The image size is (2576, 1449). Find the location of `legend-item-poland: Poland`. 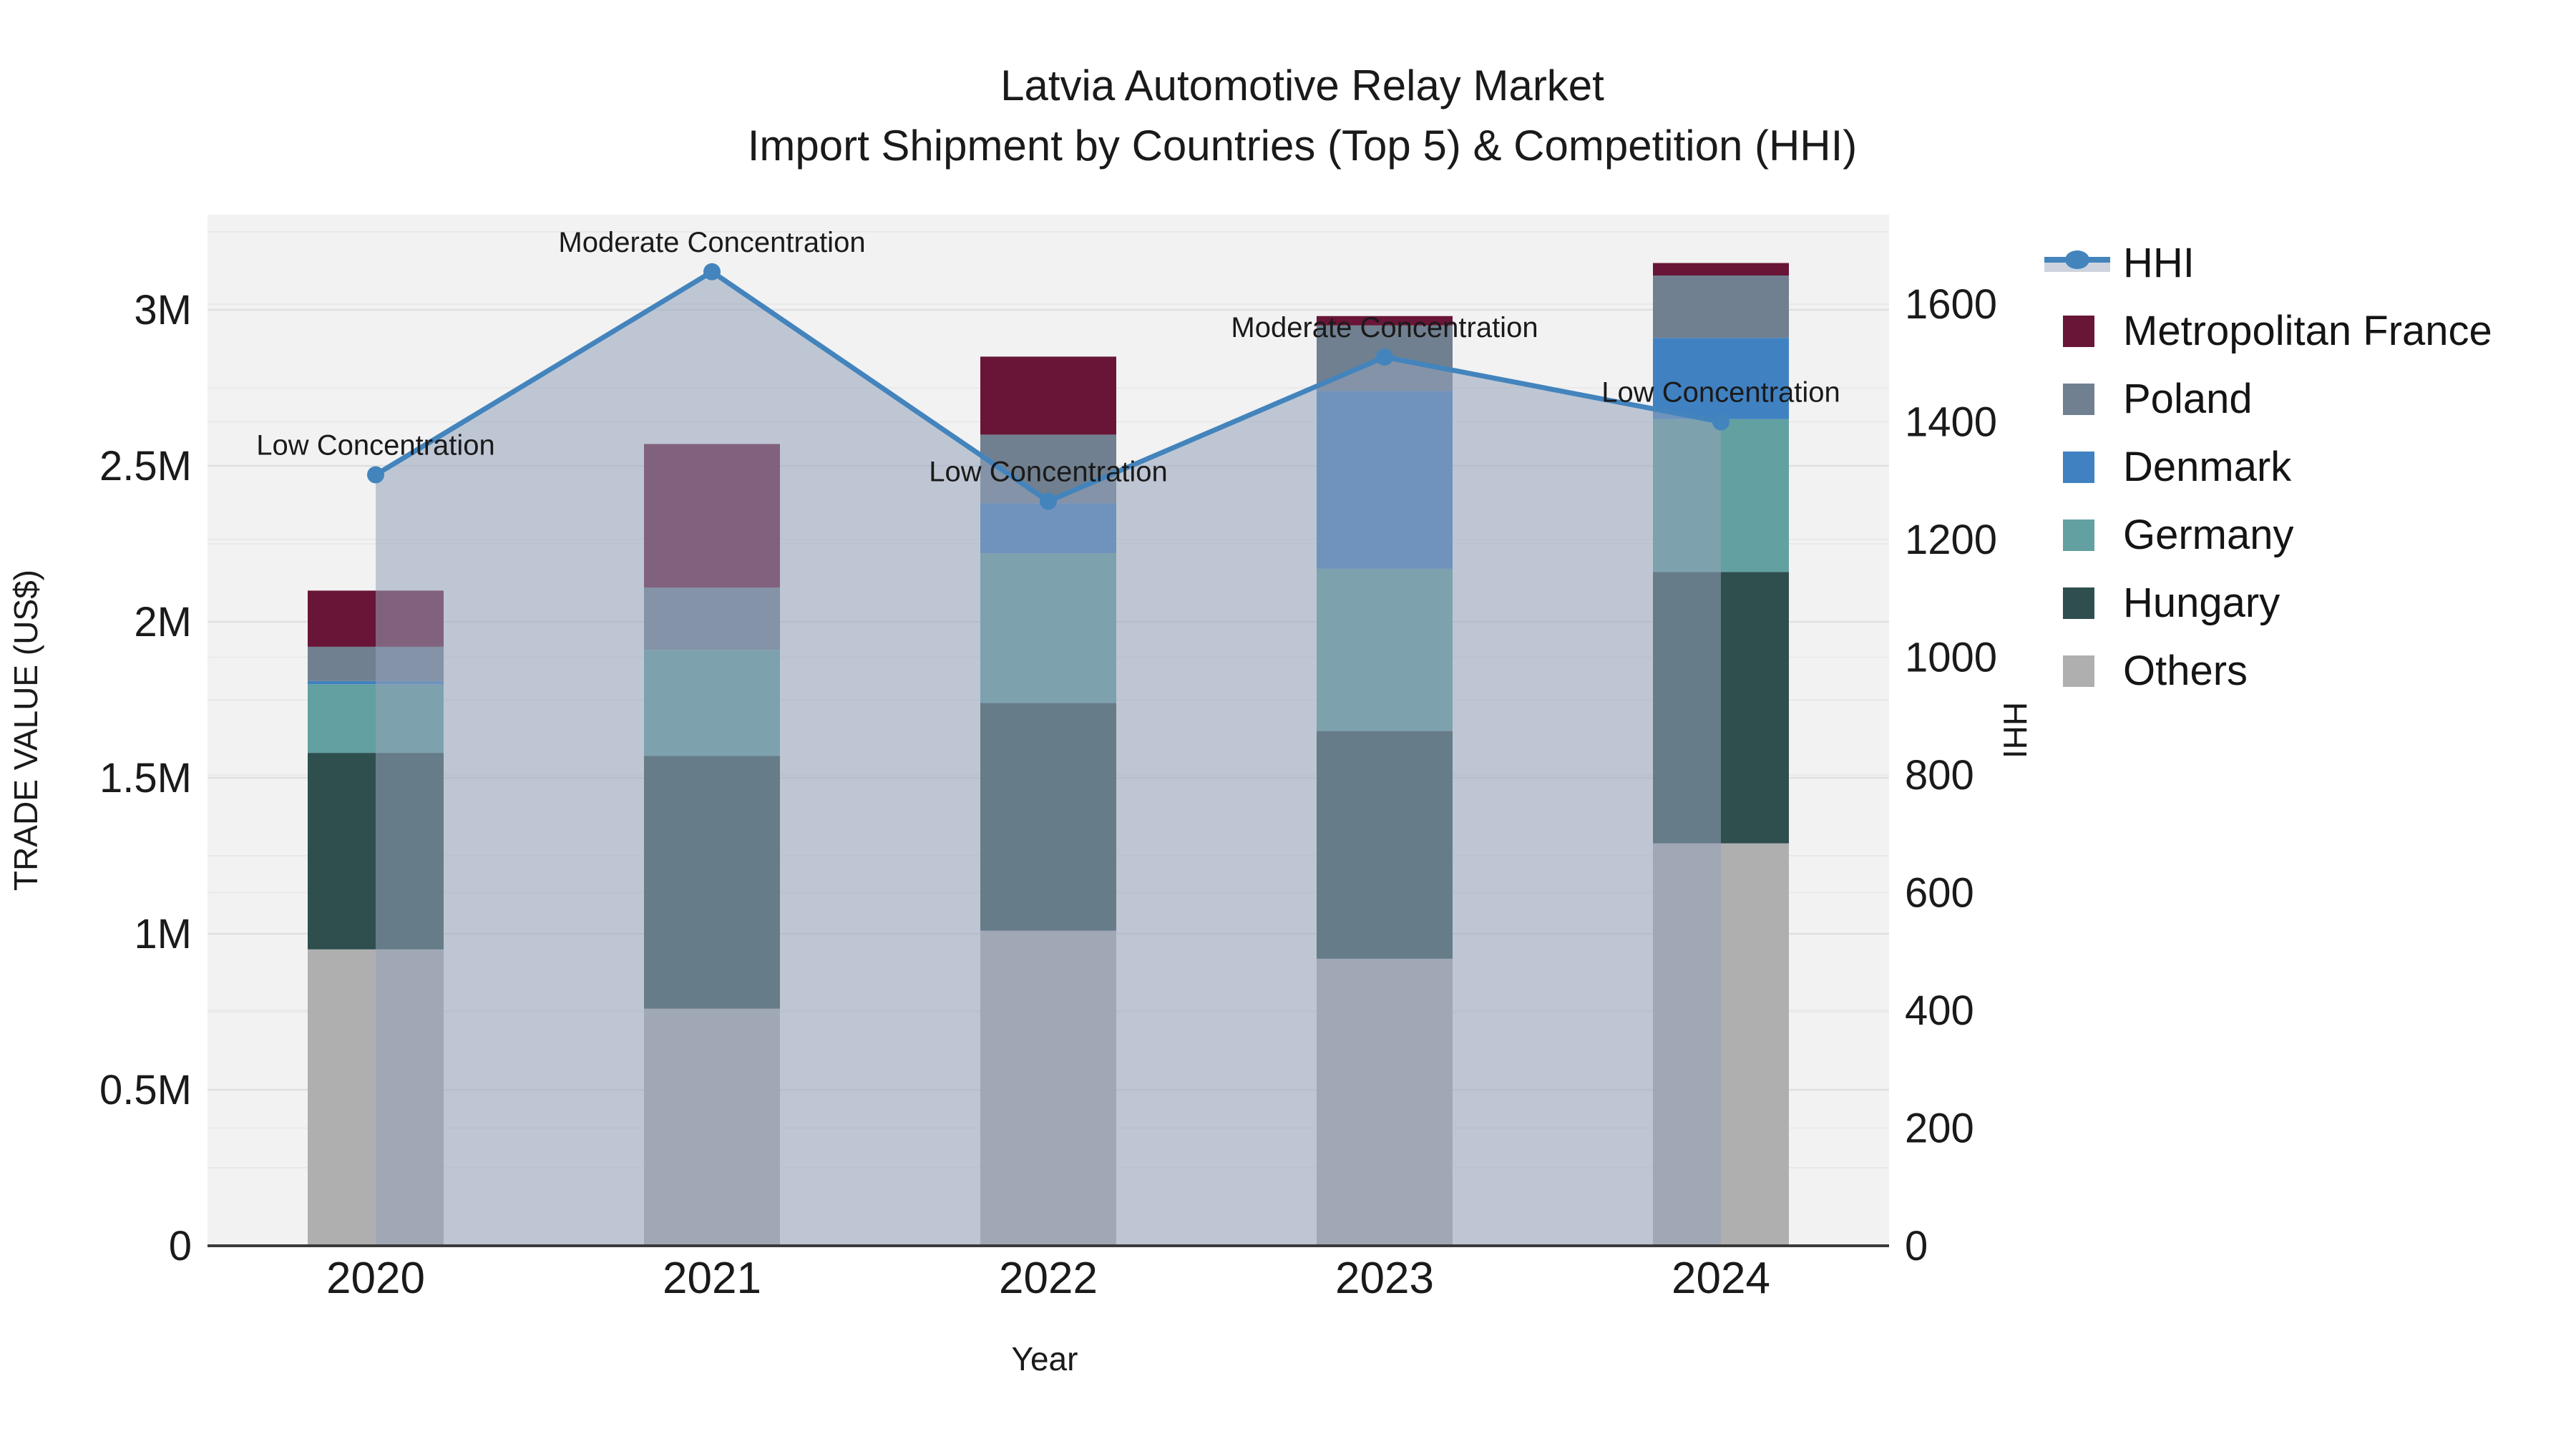

legend-item-poland: Poland is located at coordinates (2268, 399).